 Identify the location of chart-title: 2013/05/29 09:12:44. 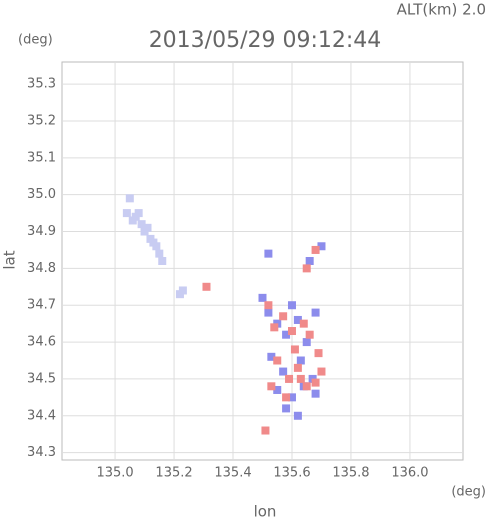
(265, 40).